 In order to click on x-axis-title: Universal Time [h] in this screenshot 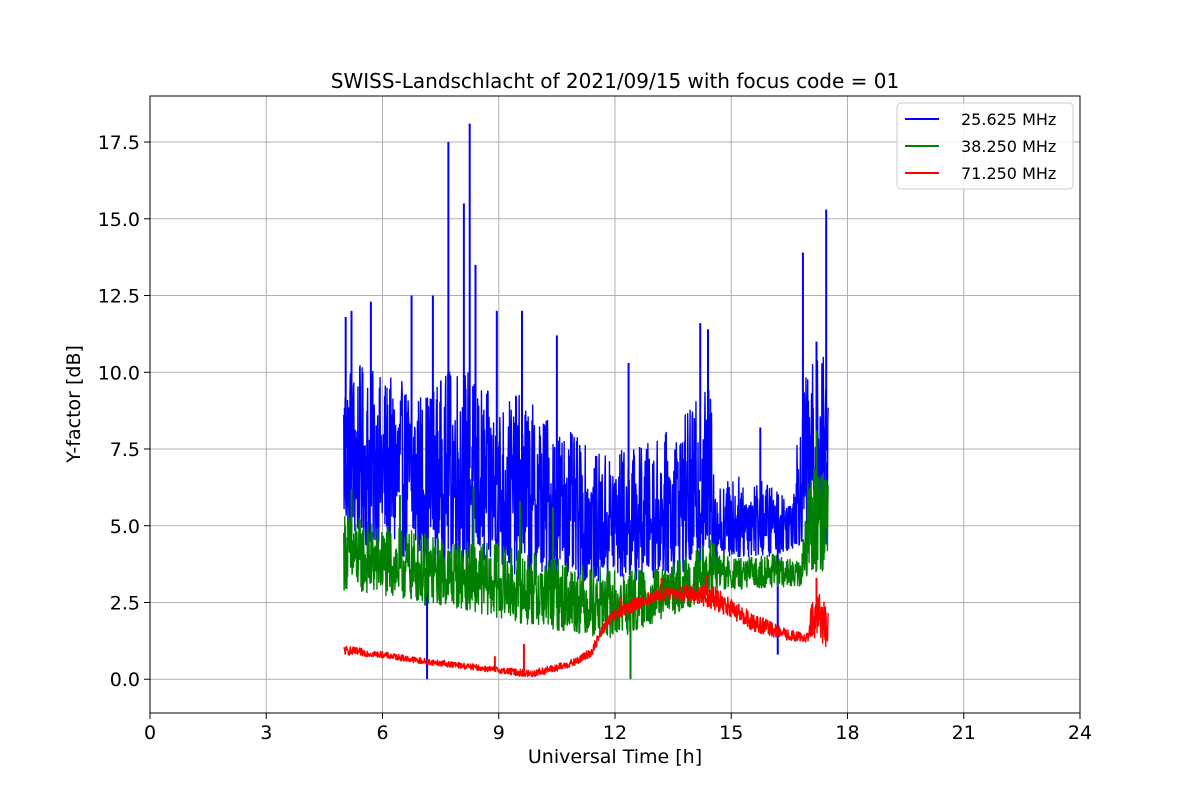, I will do `click(615, 757)`.